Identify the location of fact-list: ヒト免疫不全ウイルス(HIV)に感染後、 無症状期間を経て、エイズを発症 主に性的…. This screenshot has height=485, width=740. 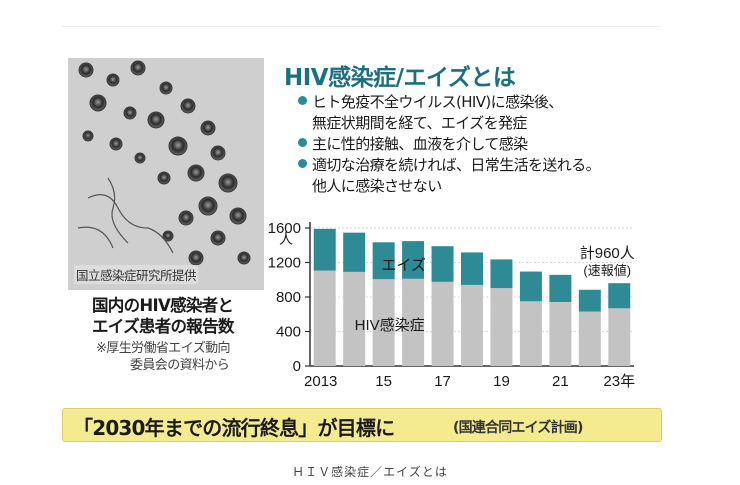
(483, 144).